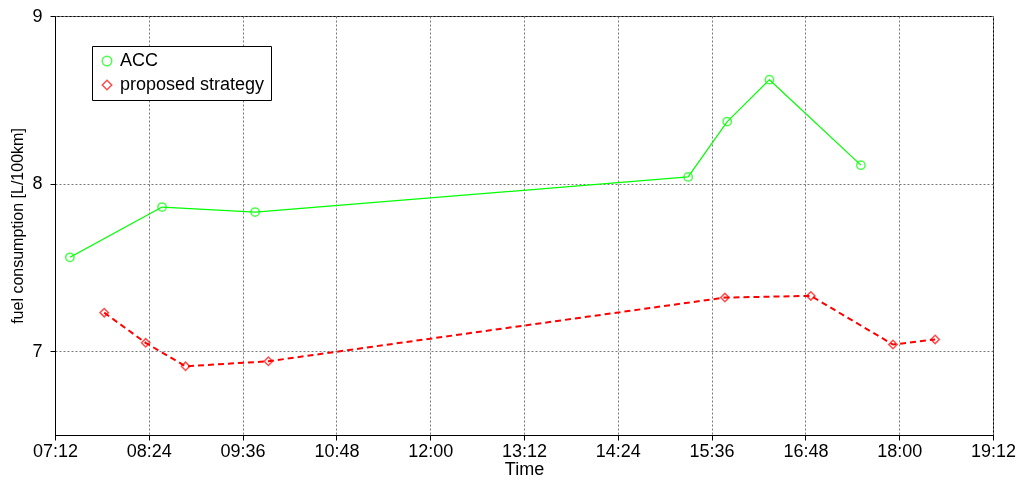 The width and height of the screenshot is (1027, 484). What do you see at coordinates (243, 450) in the screenshot?
I see `x-tick-label: 09:36` at bounding box center [243, 450].